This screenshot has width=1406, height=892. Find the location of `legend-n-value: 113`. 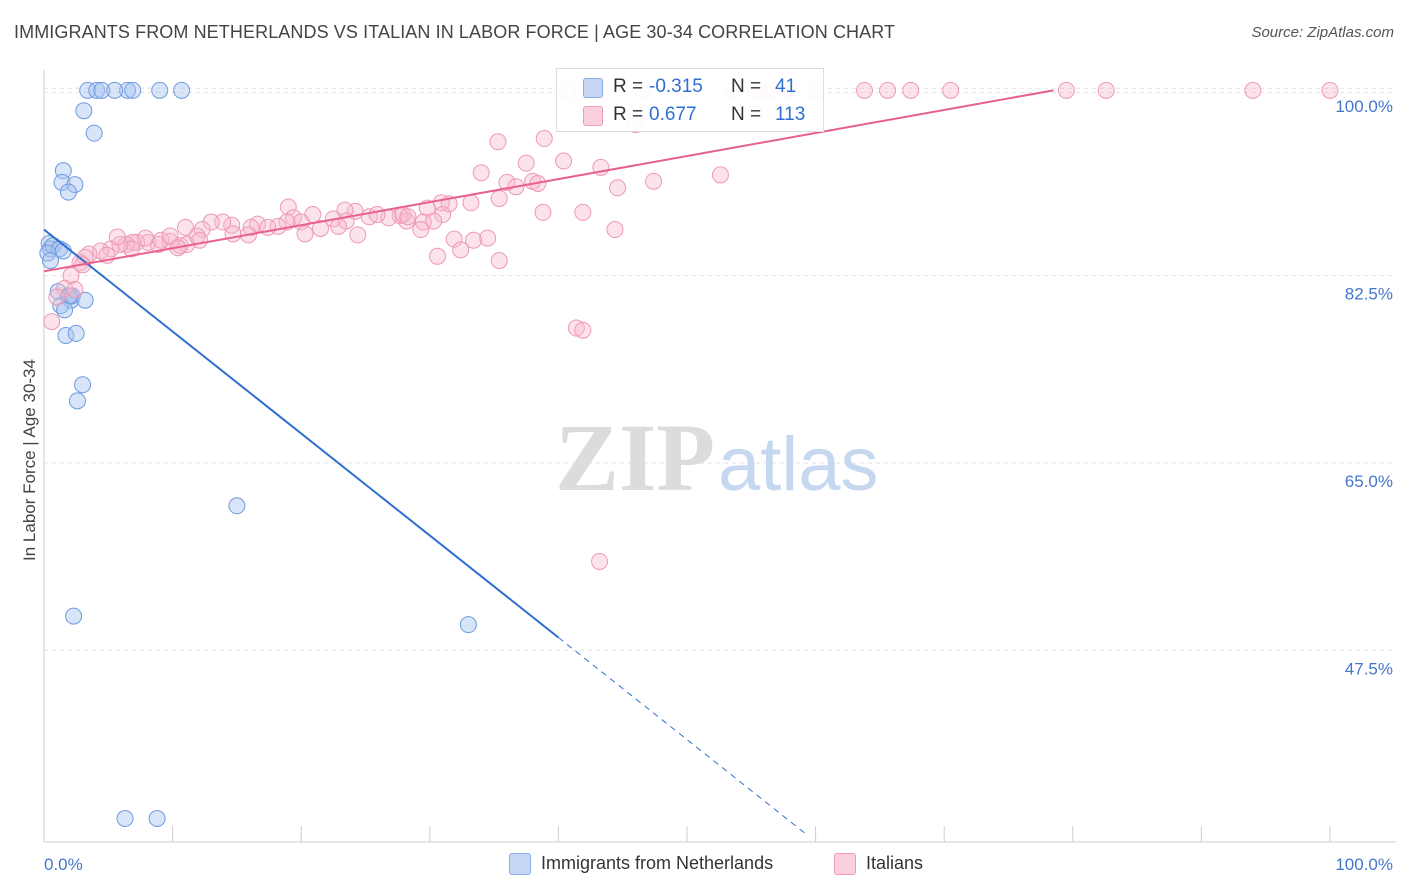

legend-n-value: 113 is located at coordinates (790, 114).